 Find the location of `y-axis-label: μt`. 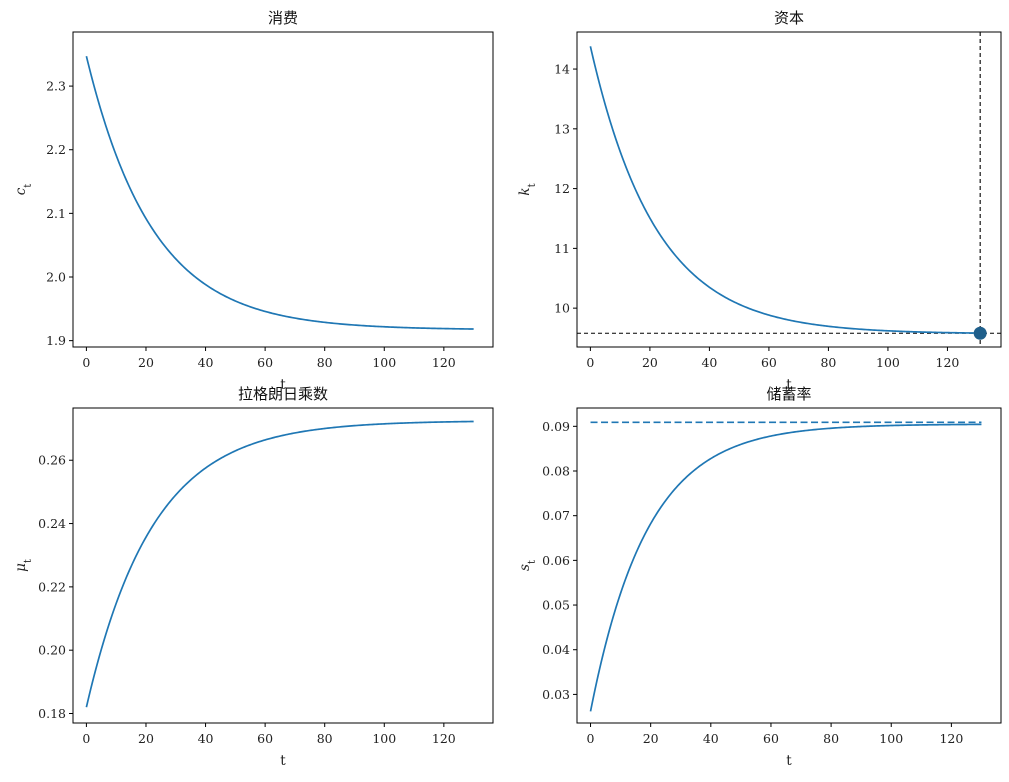

y-axis-label: μt is located at coordinates (23, 565).